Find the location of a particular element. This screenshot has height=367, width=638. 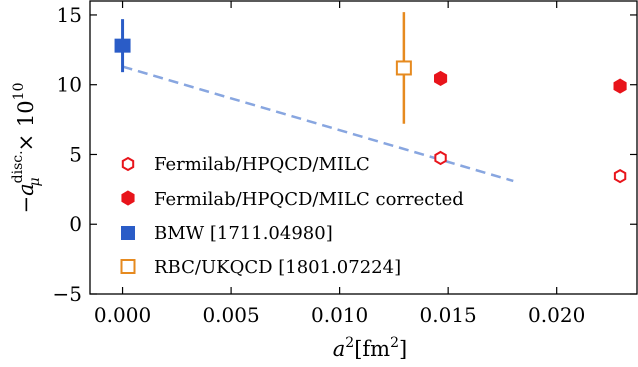

legend-marker-filled-hexagon is located at coordinates (128, 198).